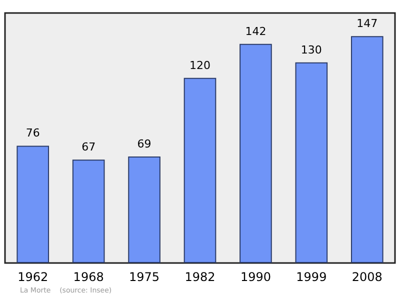 Image resolution: width=400 pixels, height=299 pixels. I want to click on x-tick-label: 1990, so click(255, 277).